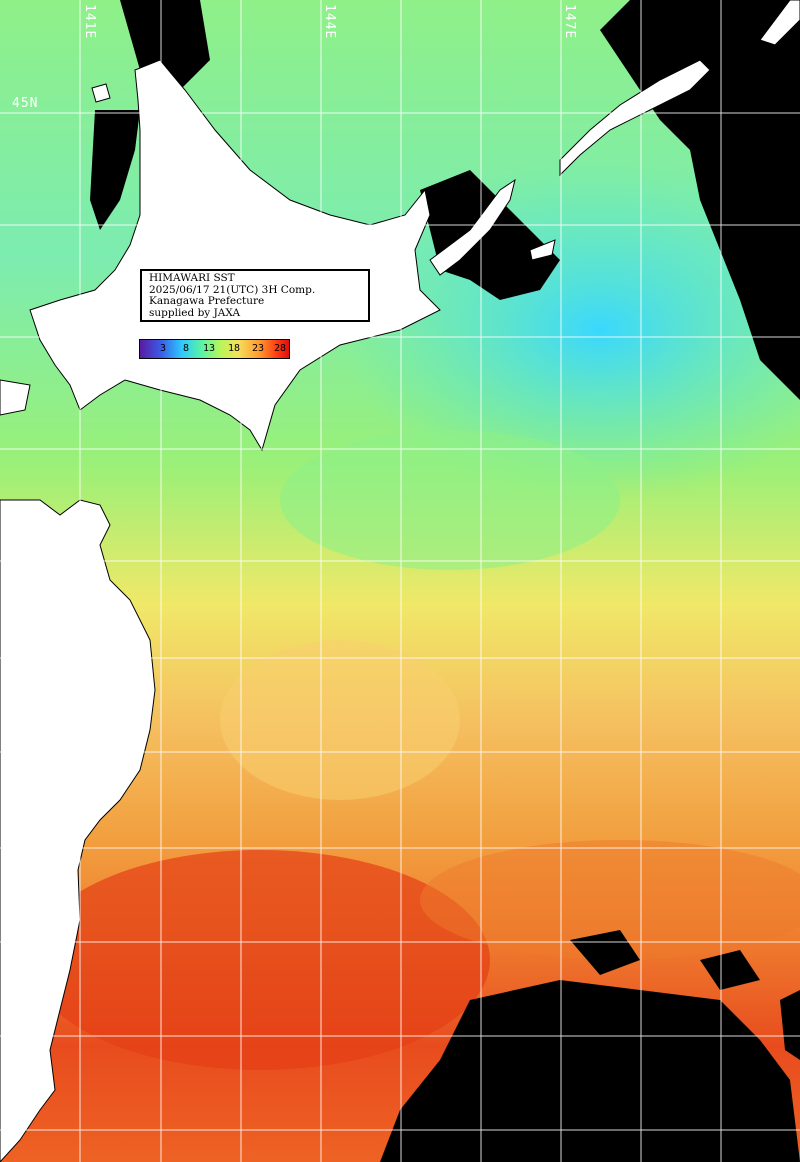  Describe the element at coordinates (209, 348) in the screenshot. I see `legend-tick-13: 13` at that location.